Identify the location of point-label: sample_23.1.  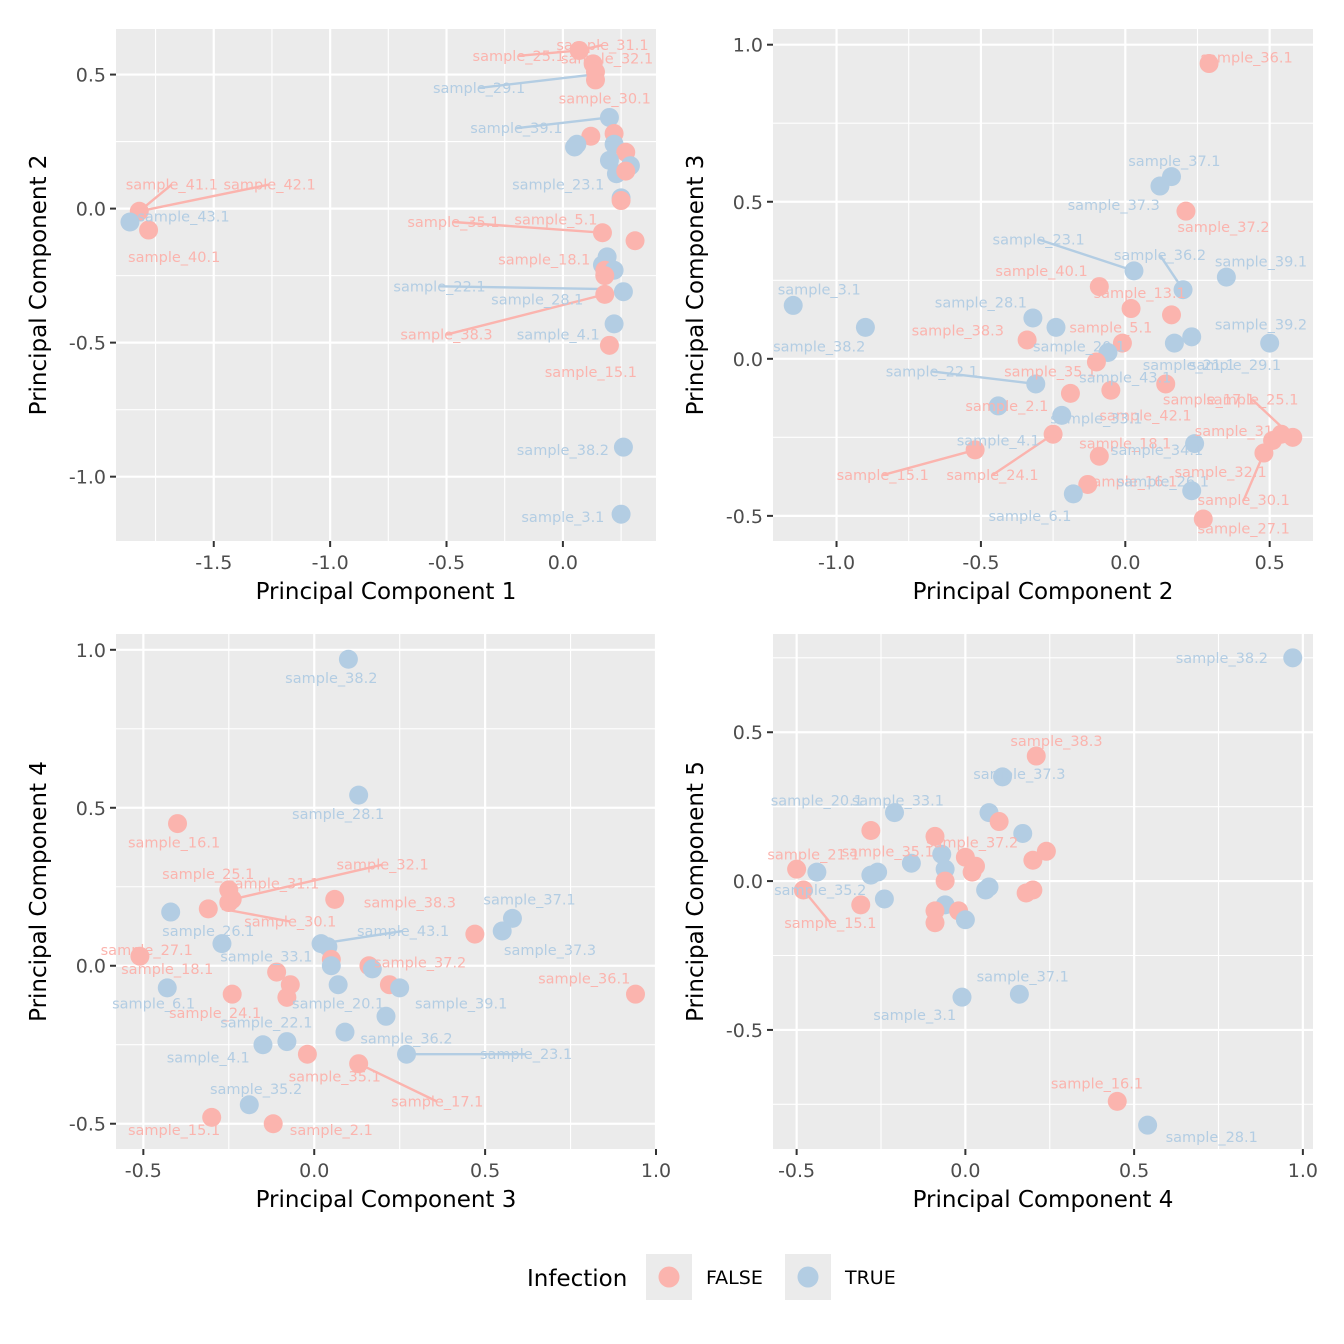
(1039, 240).